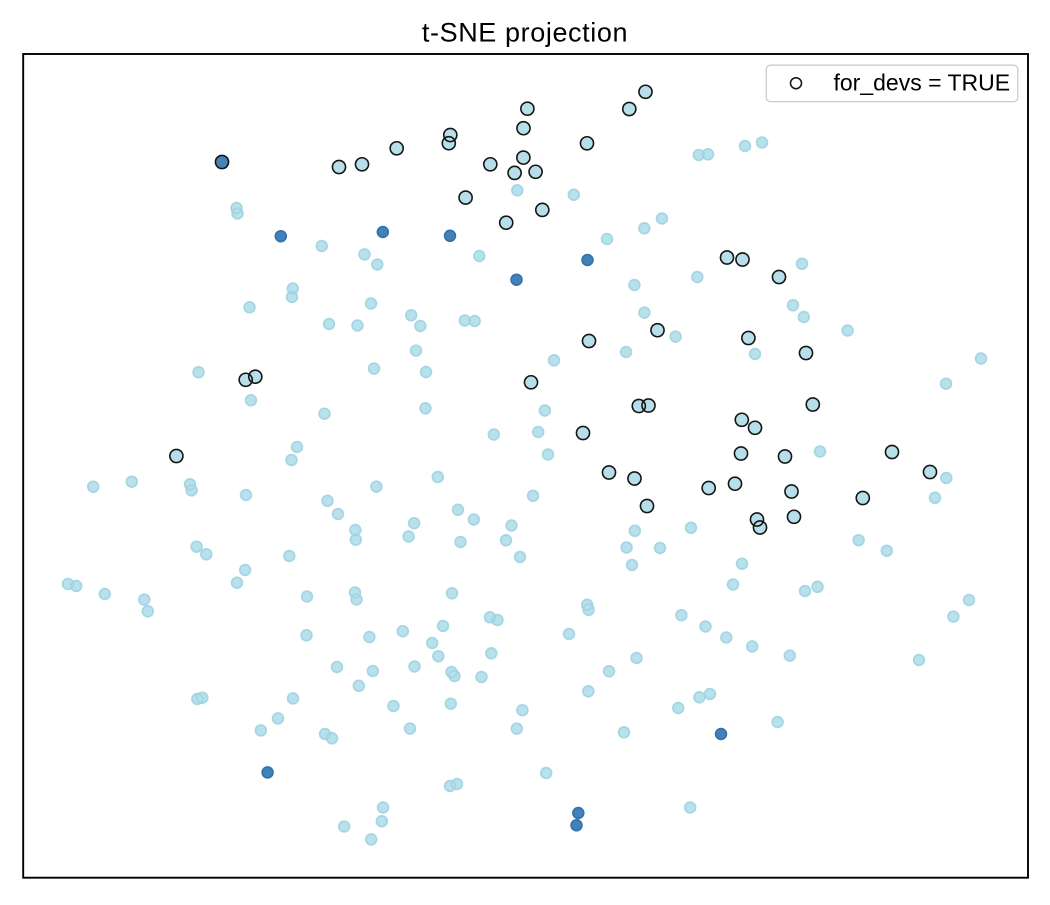  Describe the element at coordinates (525, 33) in the screenshot. I see `svg-text: t-SNE projection` at that location.